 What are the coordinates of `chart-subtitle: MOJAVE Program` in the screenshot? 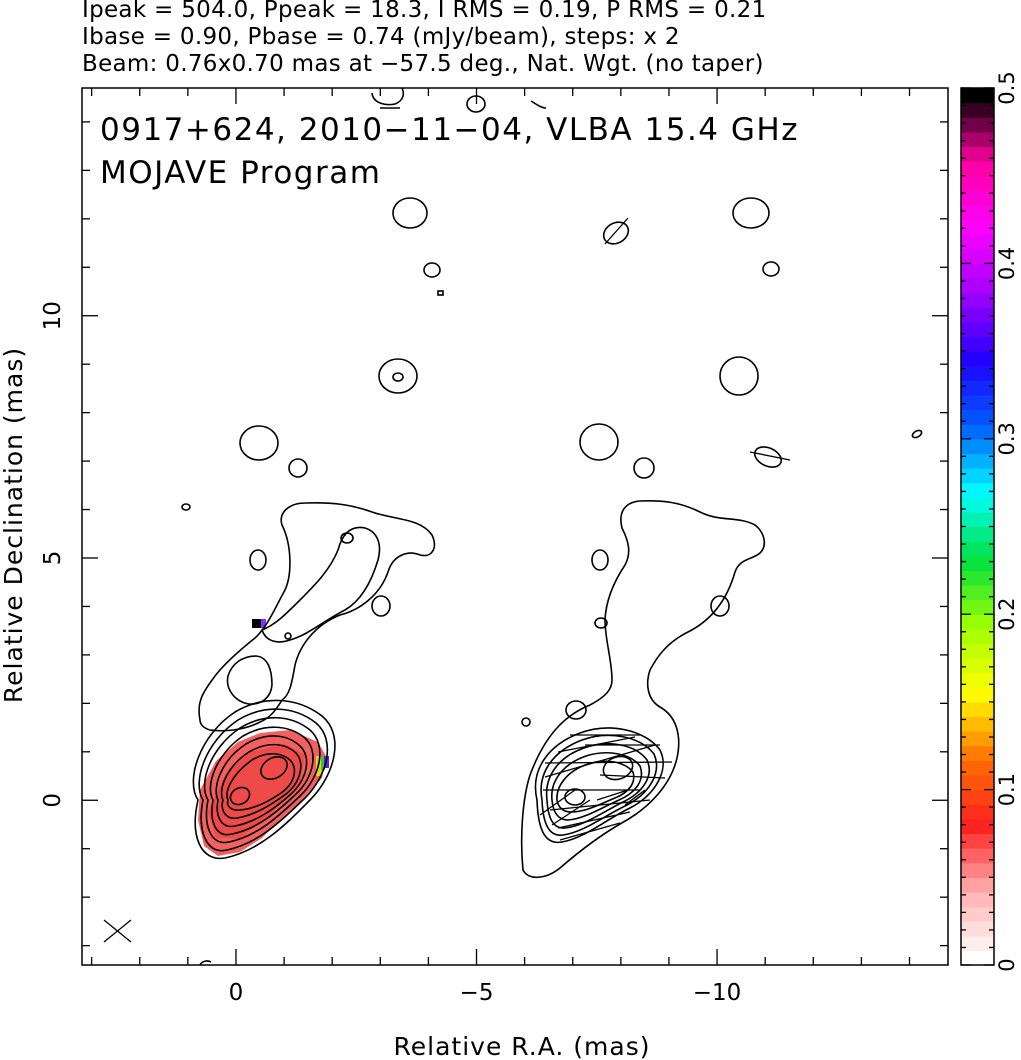 It's located at (240, 173).